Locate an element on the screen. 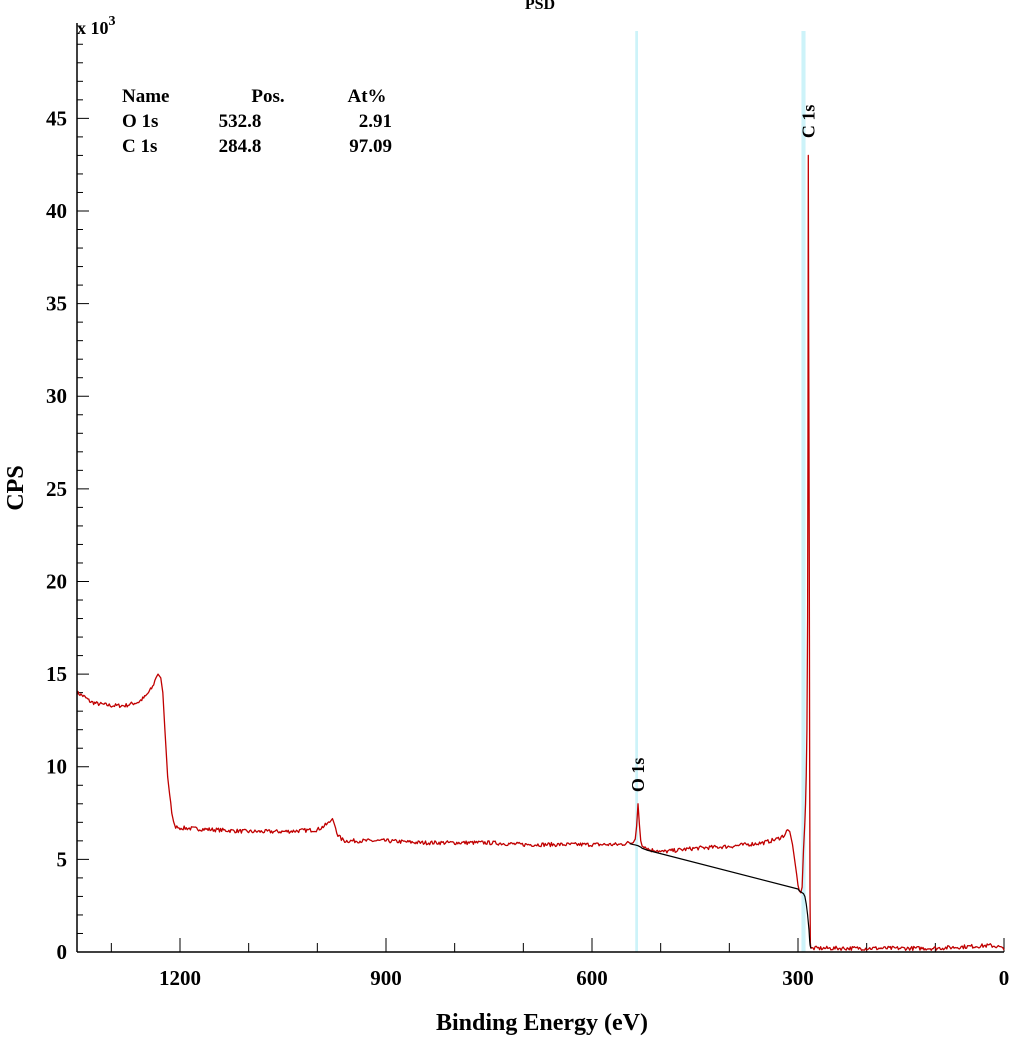 Image resolution: width=1031 pixels, height=1050 pixels. table-header-cell: Name is located at coordinates (145, 96).